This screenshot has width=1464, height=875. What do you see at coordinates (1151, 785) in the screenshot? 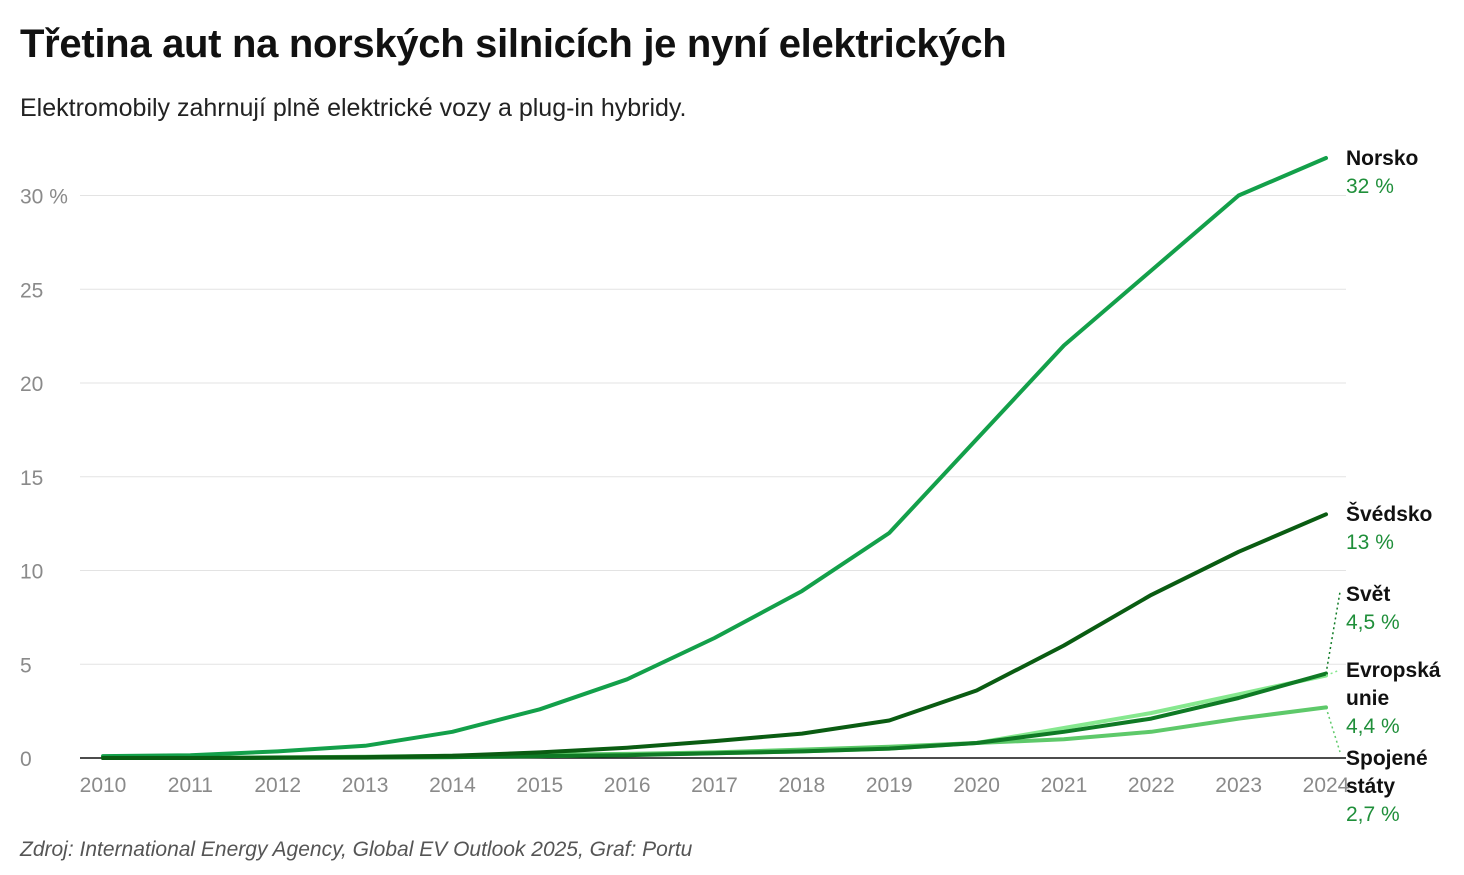
I see `x-tick-label: 2022` at bounding box center [1151, 785].